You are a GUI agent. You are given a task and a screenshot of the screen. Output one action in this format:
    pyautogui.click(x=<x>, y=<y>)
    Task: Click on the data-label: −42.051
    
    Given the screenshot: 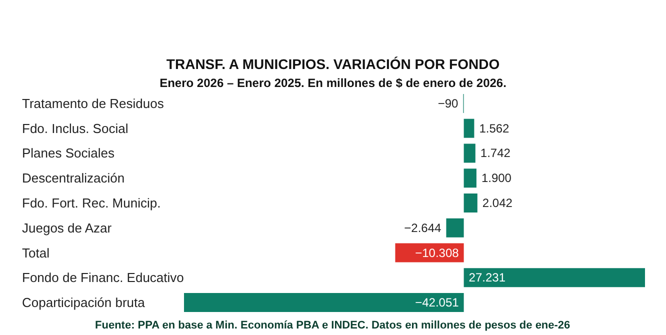 What is the action you would take?
    pyautogui.click(x=437, y=303)
    